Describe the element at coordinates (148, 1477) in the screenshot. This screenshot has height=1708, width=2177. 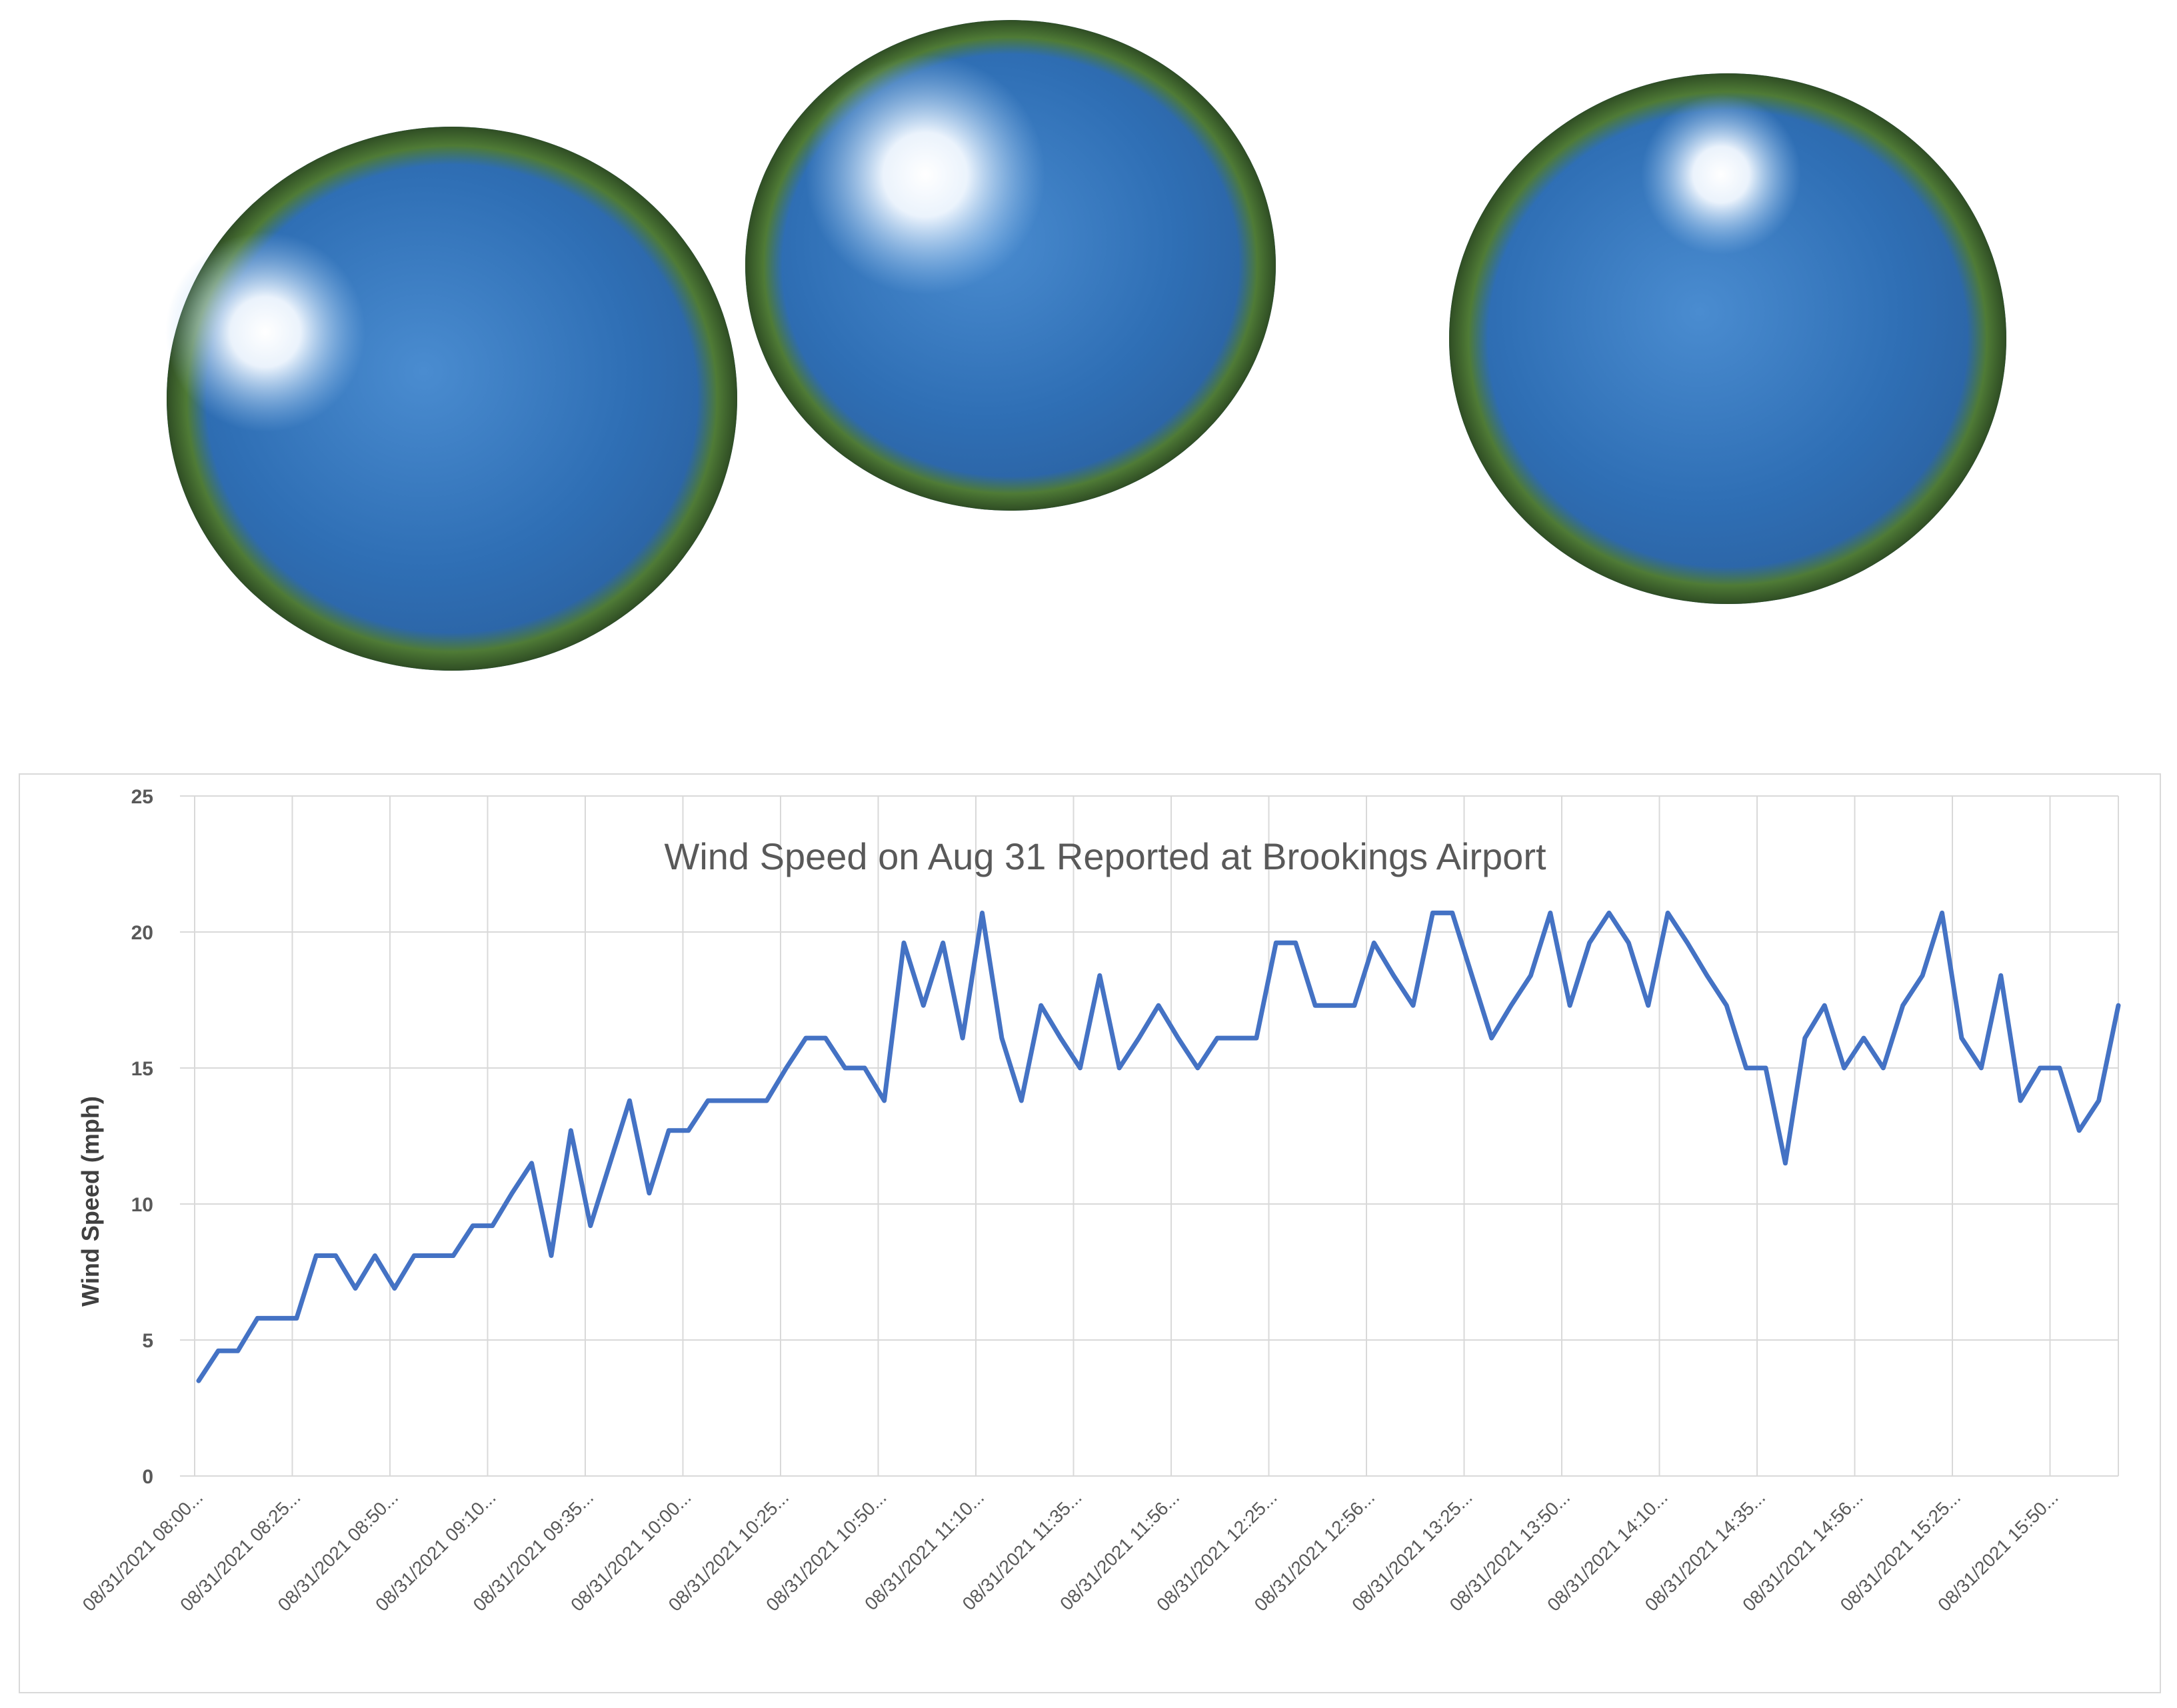
I see `y-tick-label: 0` at that location.